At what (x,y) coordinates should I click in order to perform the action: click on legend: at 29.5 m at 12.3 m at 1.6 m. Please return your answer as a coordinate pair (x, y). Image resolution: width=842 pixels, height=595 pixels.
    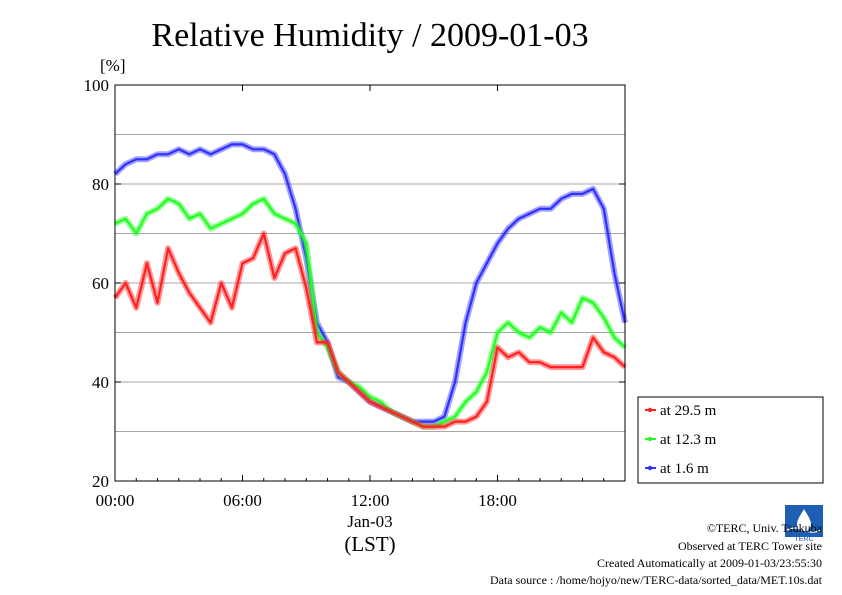
    Looking at the image, I should click on (730, 440).